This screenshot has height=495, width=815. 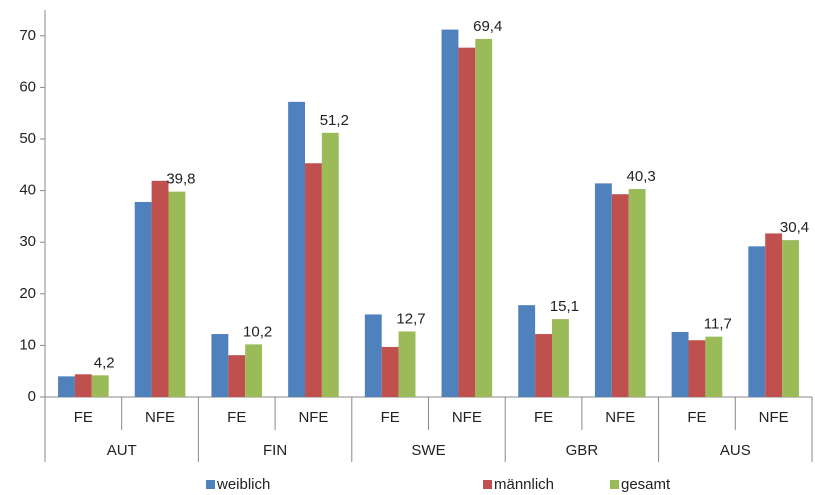 I want to click on y-tick-label: 20, so click(x=27, y=293).